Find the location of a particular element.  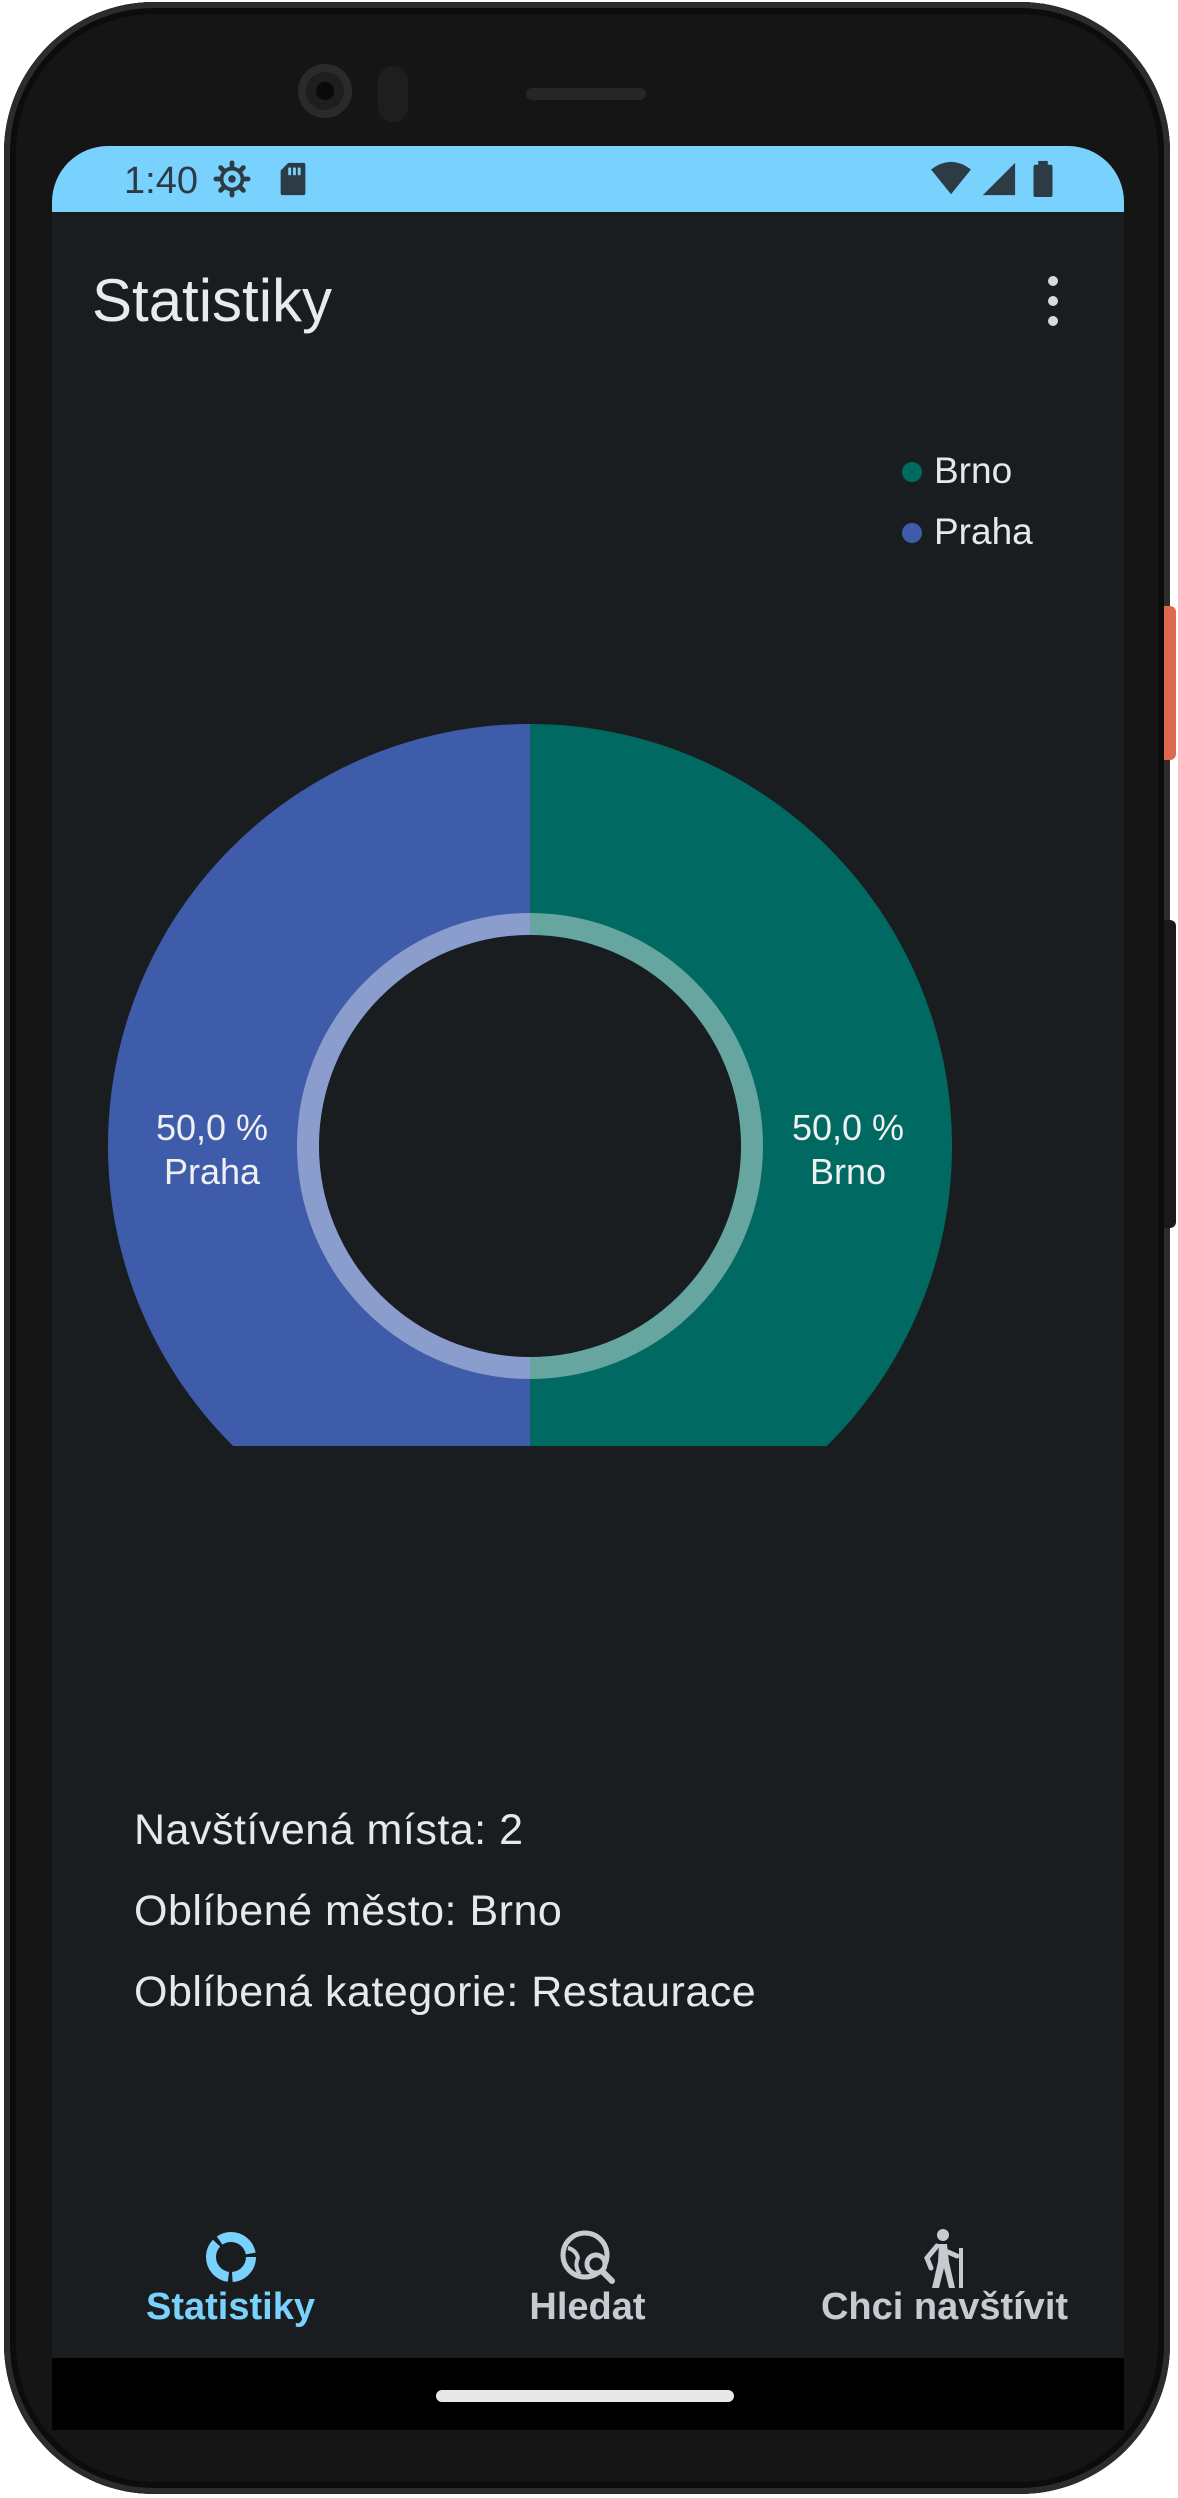

bottom-navigation: Statistiky Hledat is located at coordinates (588, 2272).